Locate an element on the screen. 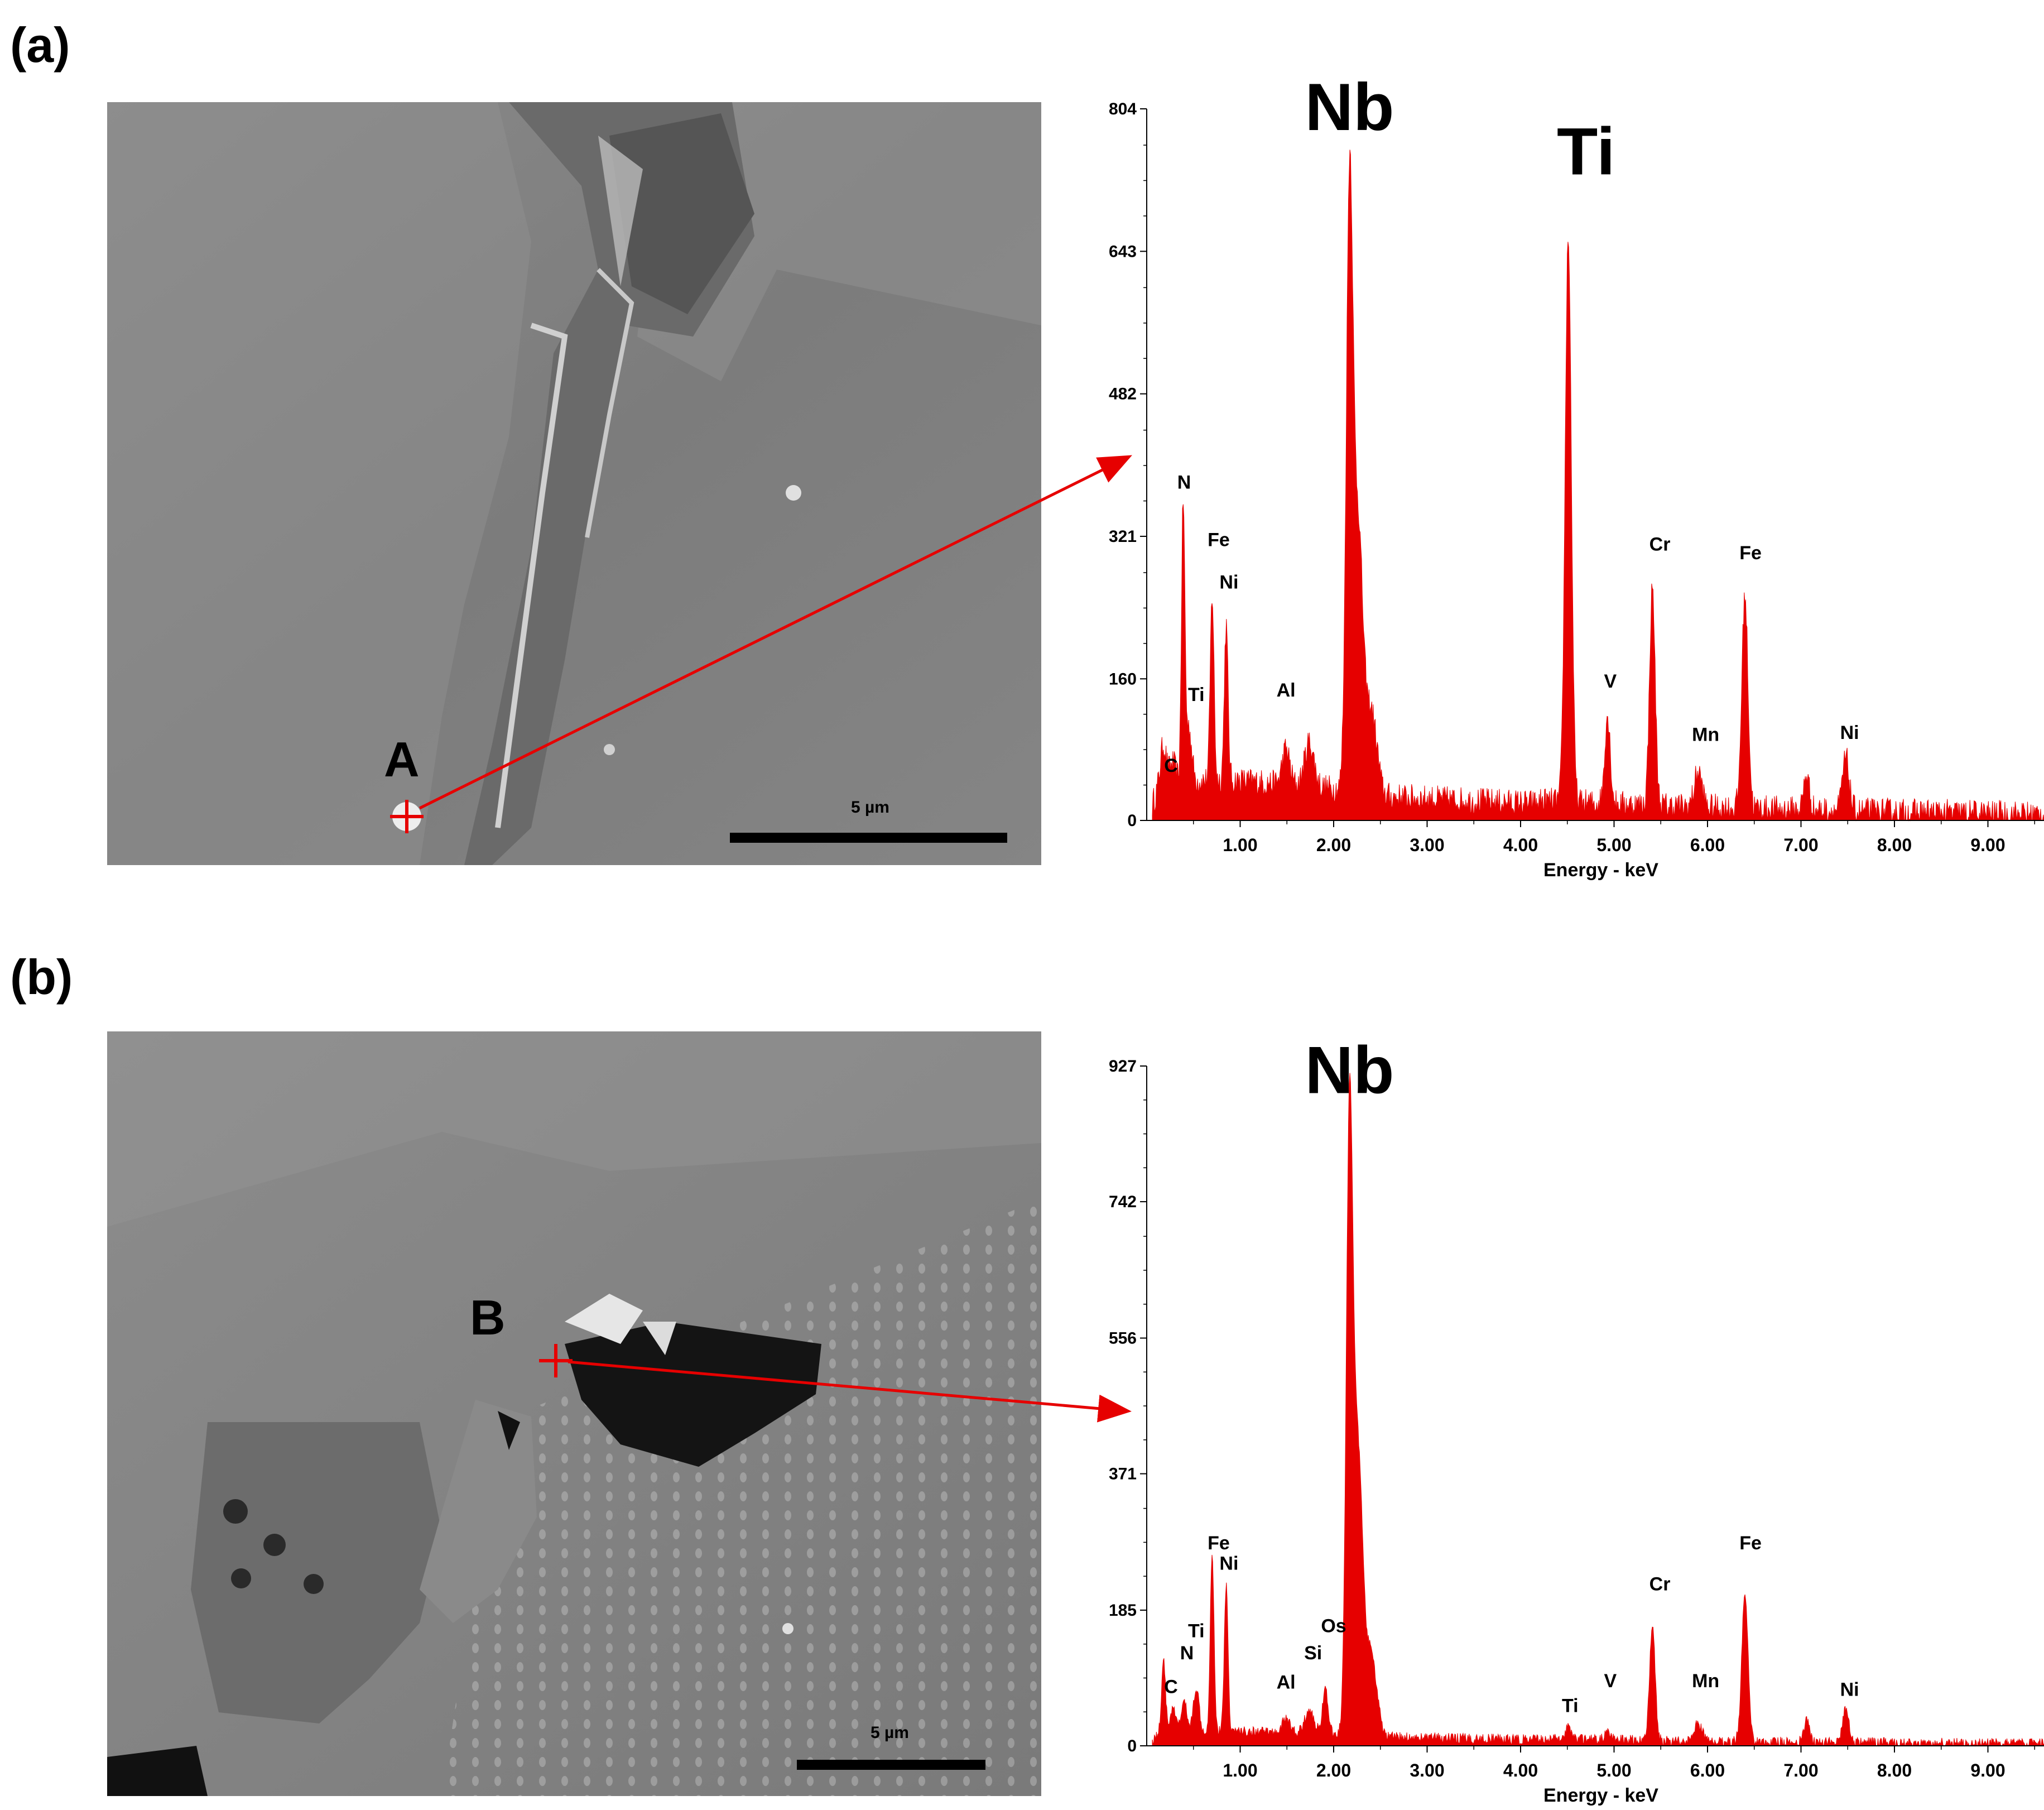  element-label: Os is located at coordinates (1333, 1625).